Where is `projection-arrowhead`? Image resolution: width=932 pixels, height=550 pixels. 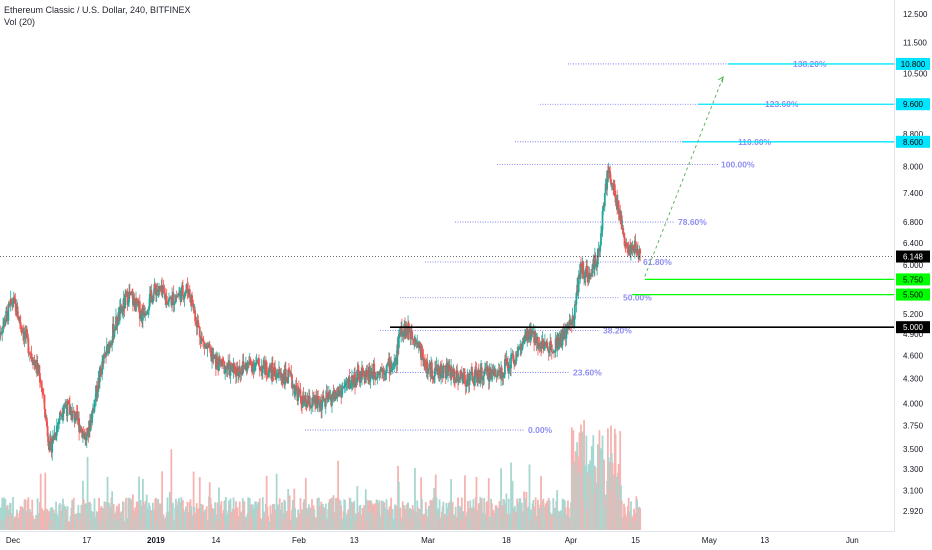
projection-arrowhead is located at coordinates (720, 79).